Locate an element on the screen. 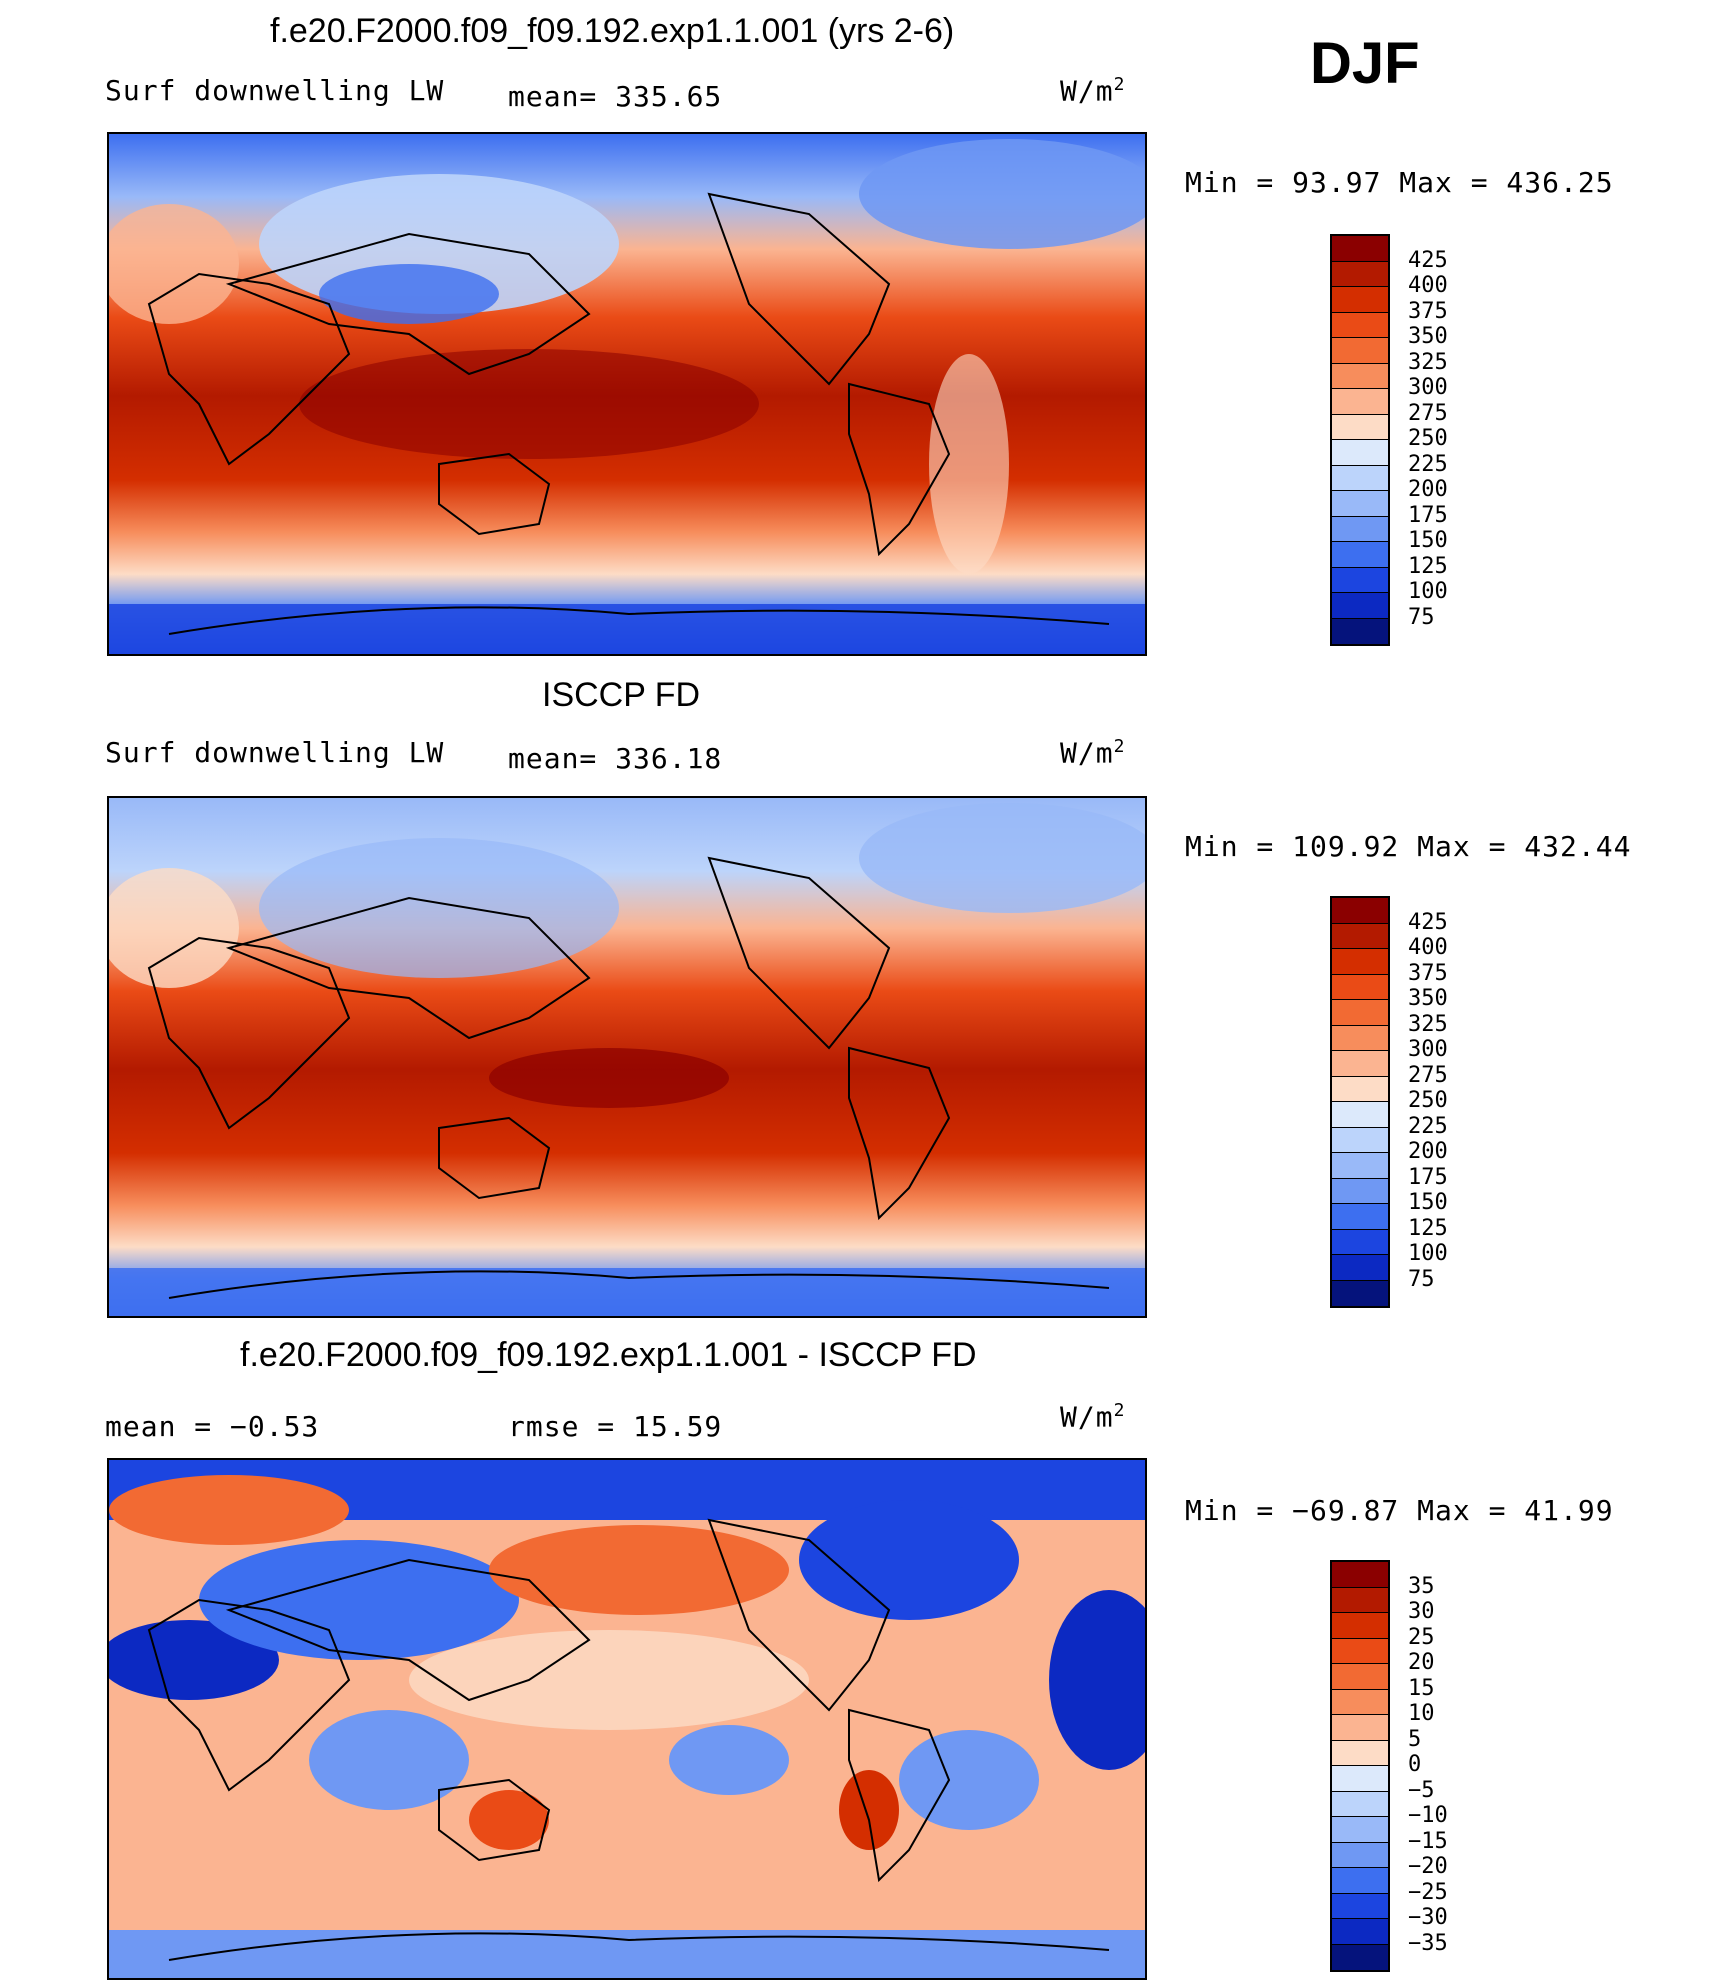  colorbar-label: 10 is located at coordinates (1421, 1713).